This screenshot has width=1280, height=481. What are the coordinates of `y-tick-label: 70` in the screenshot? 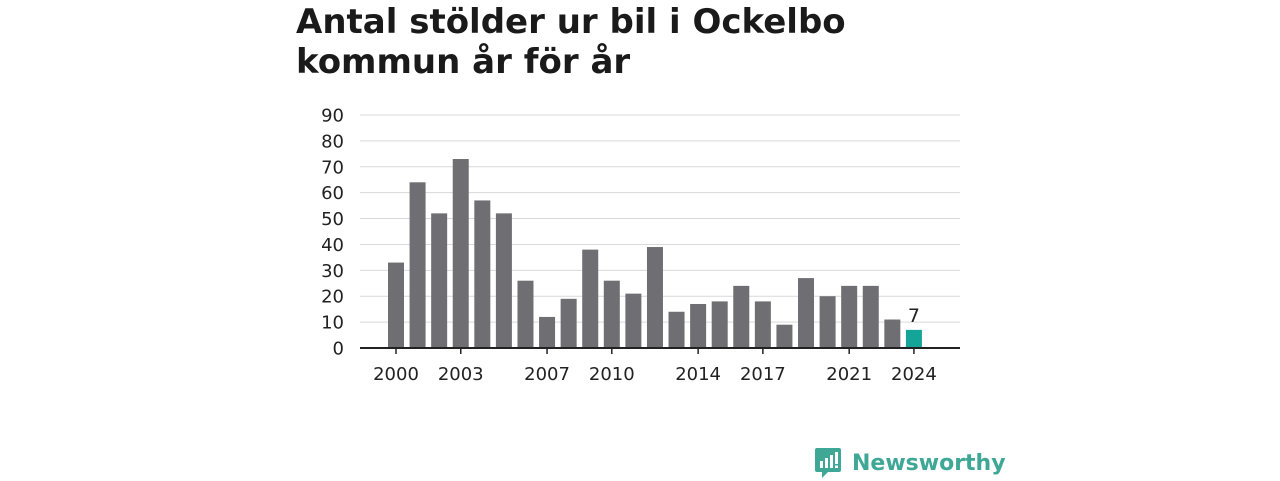 It's located at (332, 167).